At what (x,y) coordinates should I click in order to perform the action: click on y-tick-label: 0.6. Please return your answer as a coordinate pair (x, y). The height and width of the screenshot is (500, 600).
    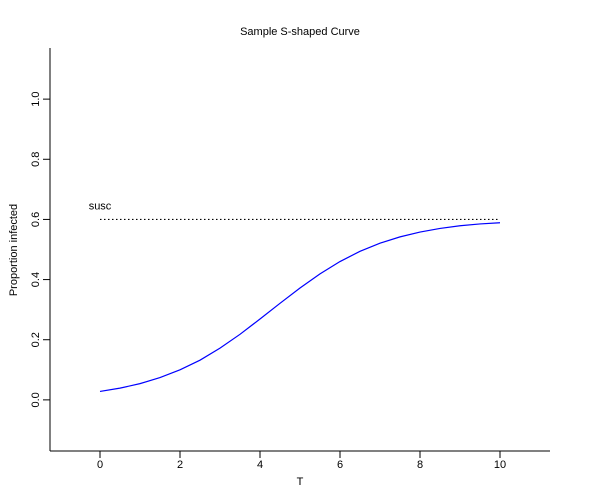
    Looking at the image, I should click on (36, 219).